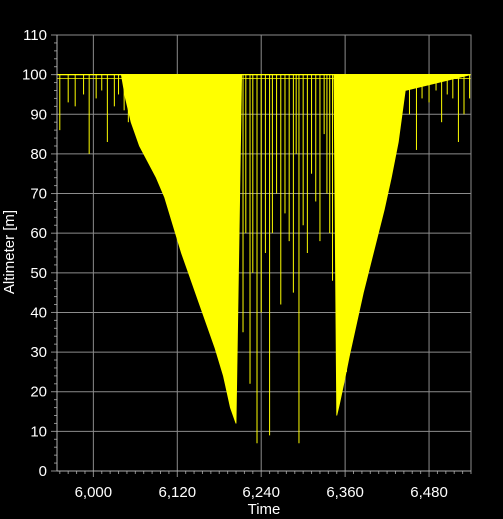 This screenshot has width=503, height=519. What do you see at coordinates (261, 492) in the screenshot?
I see `x-tick-label: 6,240` at bounding box center [261, 492].